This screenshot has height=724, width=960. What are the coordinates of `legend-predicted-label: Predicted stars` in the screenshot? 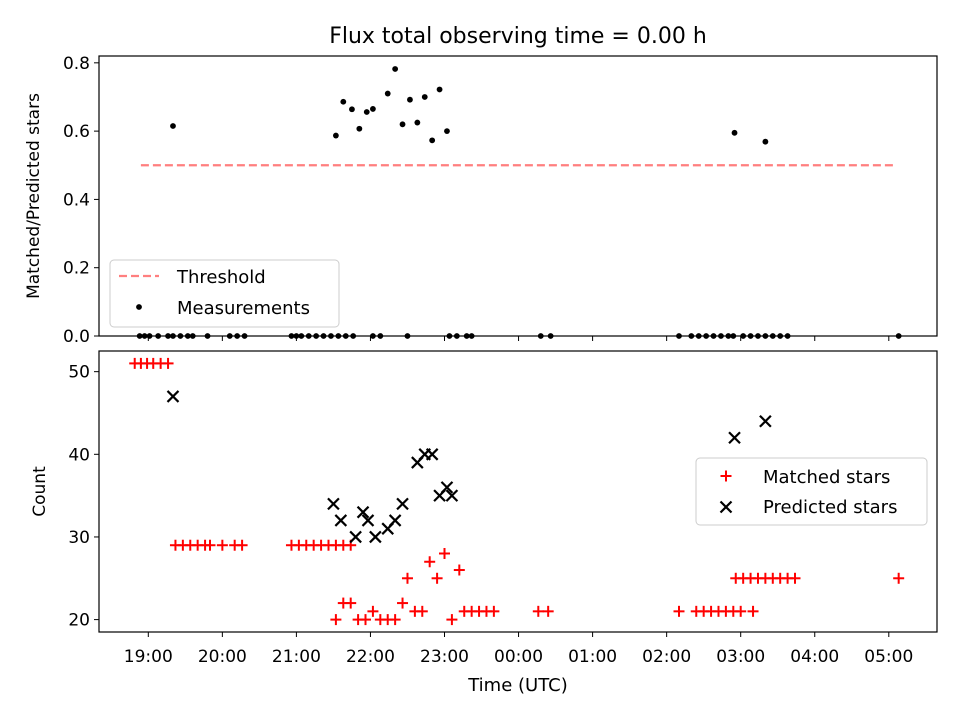 It's located at (830, 507).